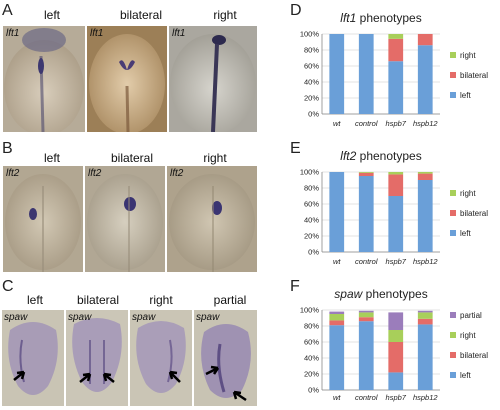  Describe the element at coordinates (179, 33) in the screenshot. I see `panel-a-gene-label-3: lft1` at that location.